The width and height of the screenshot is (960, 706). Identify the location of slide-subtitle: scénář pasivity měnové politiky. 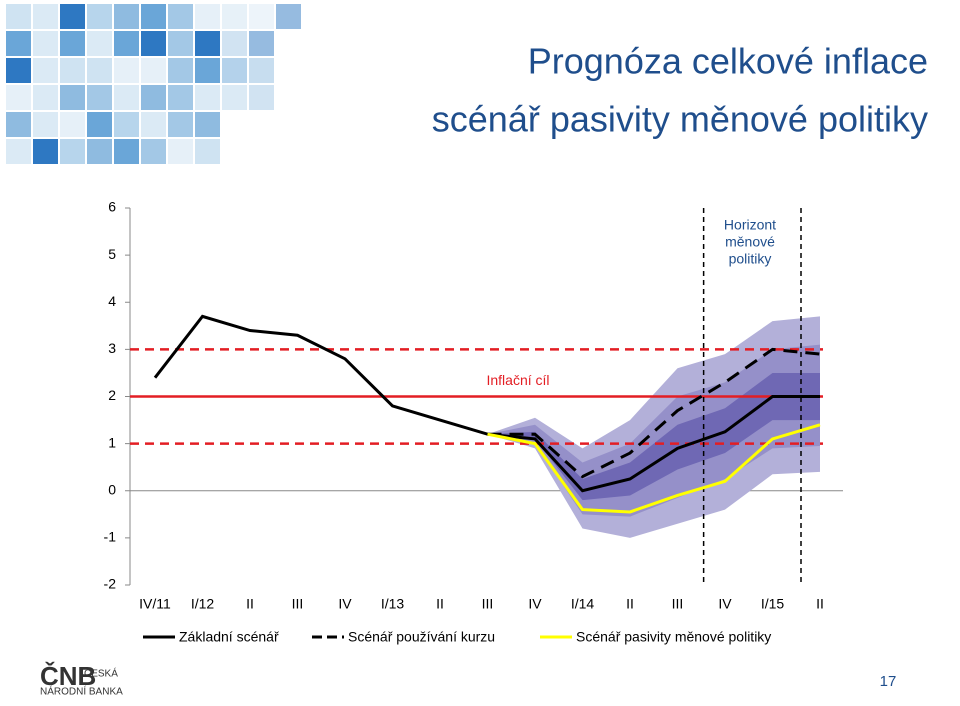
(680, 119).